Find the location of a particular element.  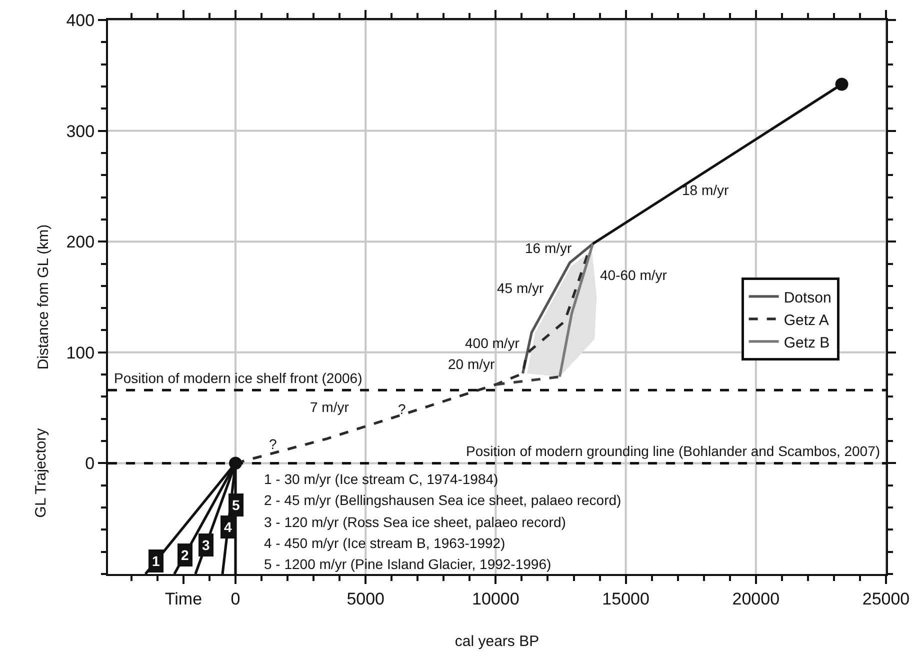

x-tick-label: 15000 is located at coordinates (626, 598).